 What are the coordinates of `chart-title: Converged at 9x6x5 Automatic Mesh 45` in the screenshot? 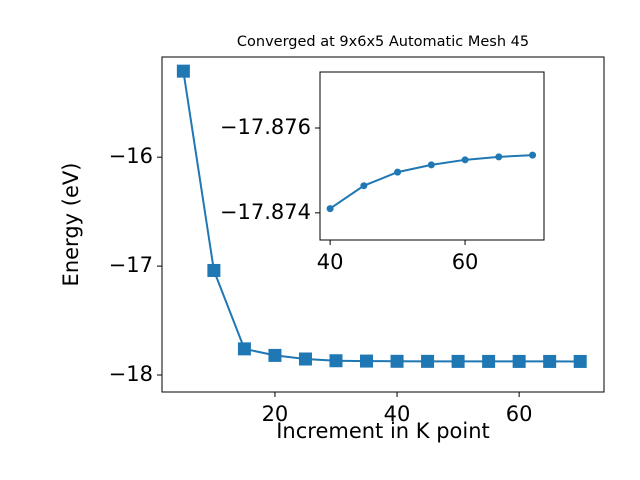 It's located at (383, 42).